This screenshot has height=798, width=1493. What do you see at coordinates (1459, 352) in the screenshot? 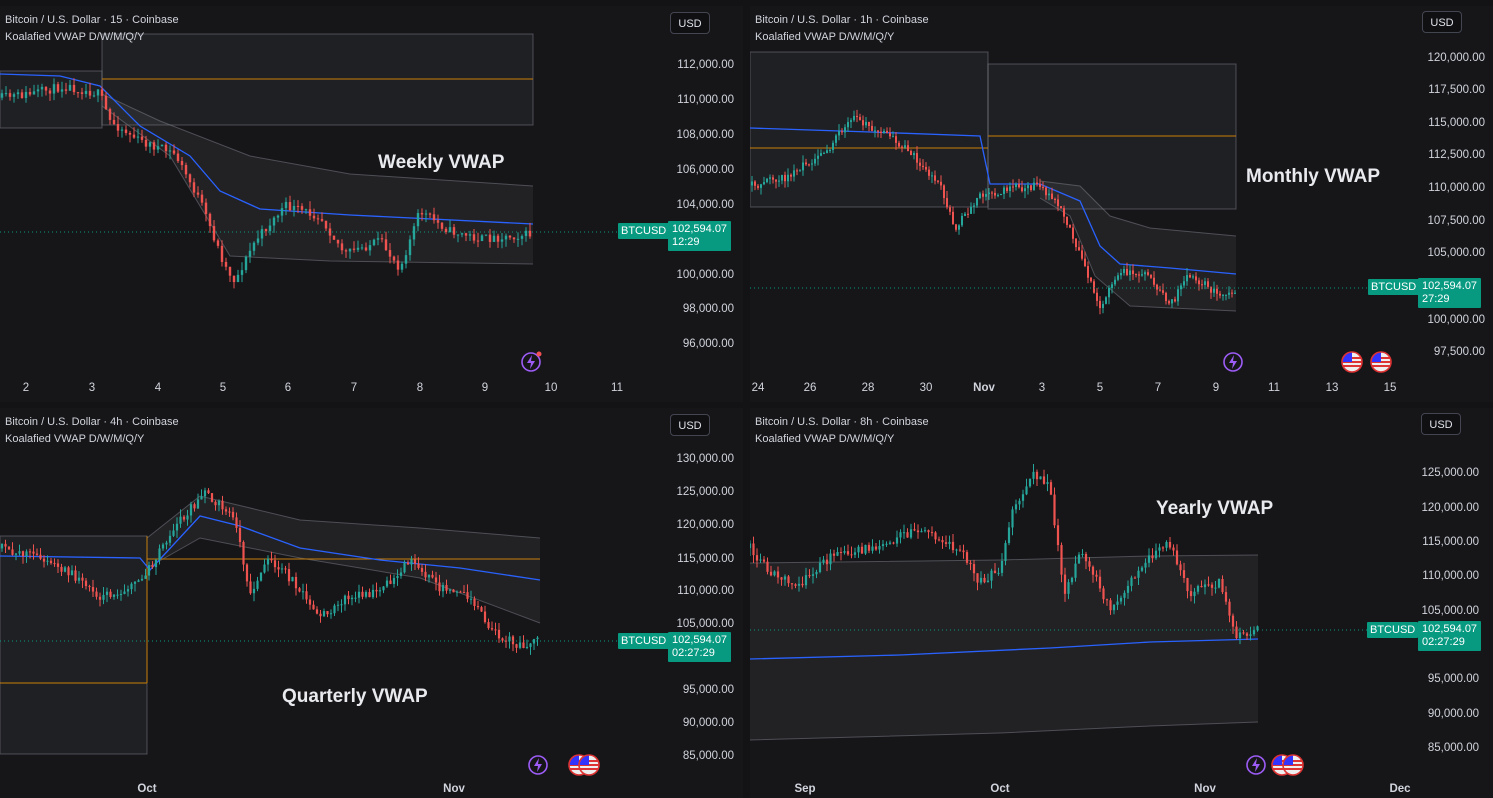
I see `y-tick: 97,500.00` at bounding box center [1459, 352].